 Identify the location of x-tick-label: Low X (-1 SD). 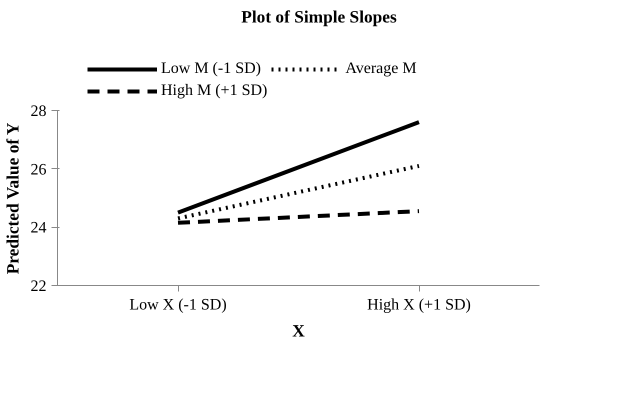
(178, 305).